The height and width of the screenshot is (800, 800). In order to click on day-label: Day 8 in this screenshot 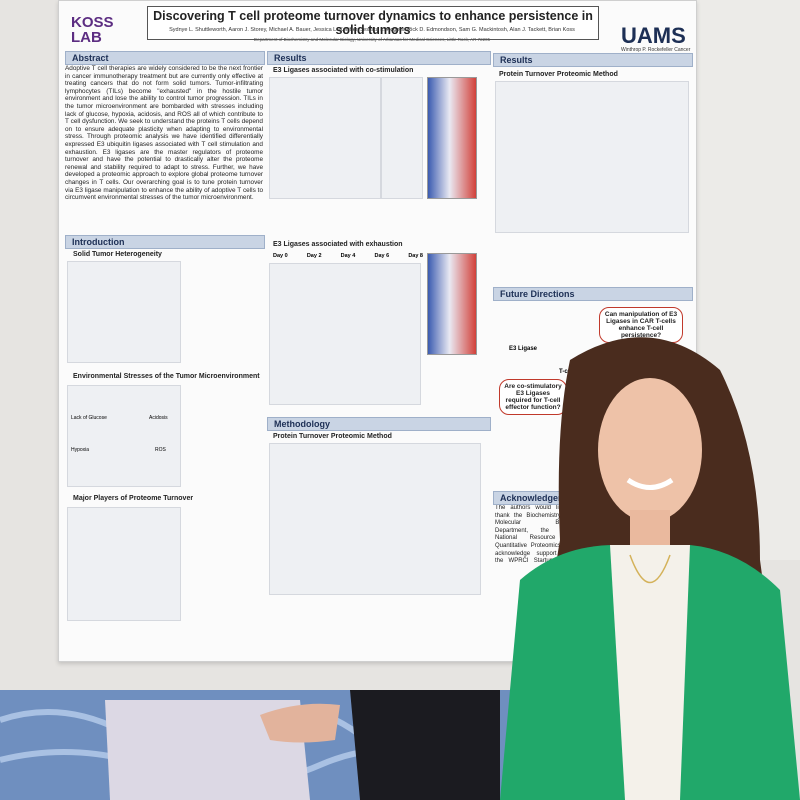, I will do `click(415, 256)`.